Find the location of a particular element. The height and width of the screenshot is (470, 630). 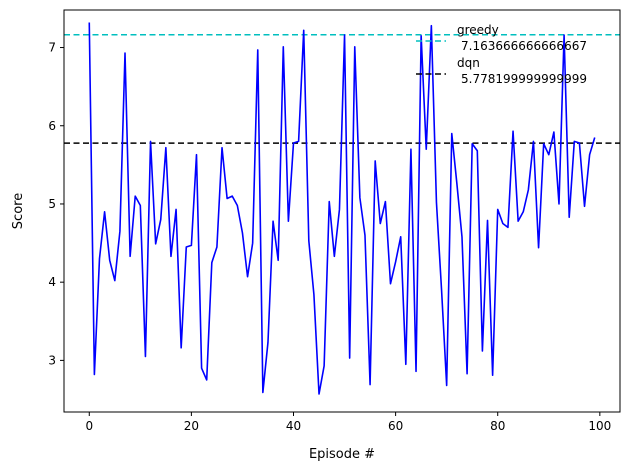

legend-label-dqn: dqn is located at coordinates (468, 63).